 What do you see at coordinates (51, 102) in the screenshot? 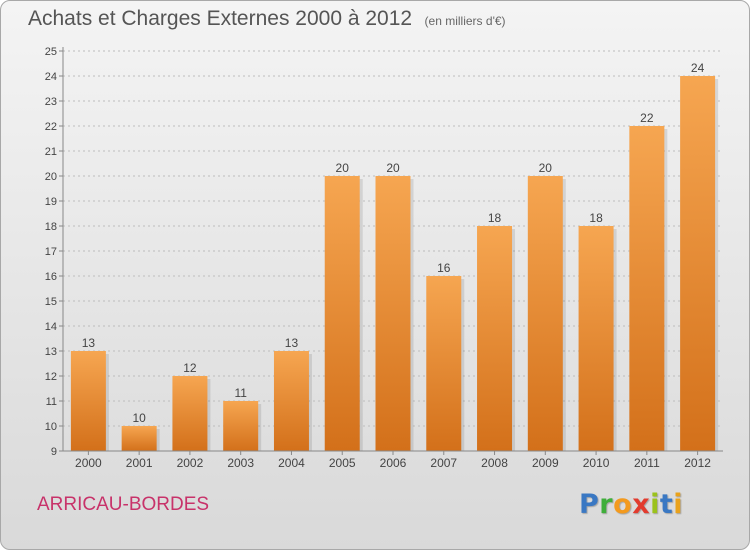
I see `y-tick-label: 23` at bounding box center [51, 102].